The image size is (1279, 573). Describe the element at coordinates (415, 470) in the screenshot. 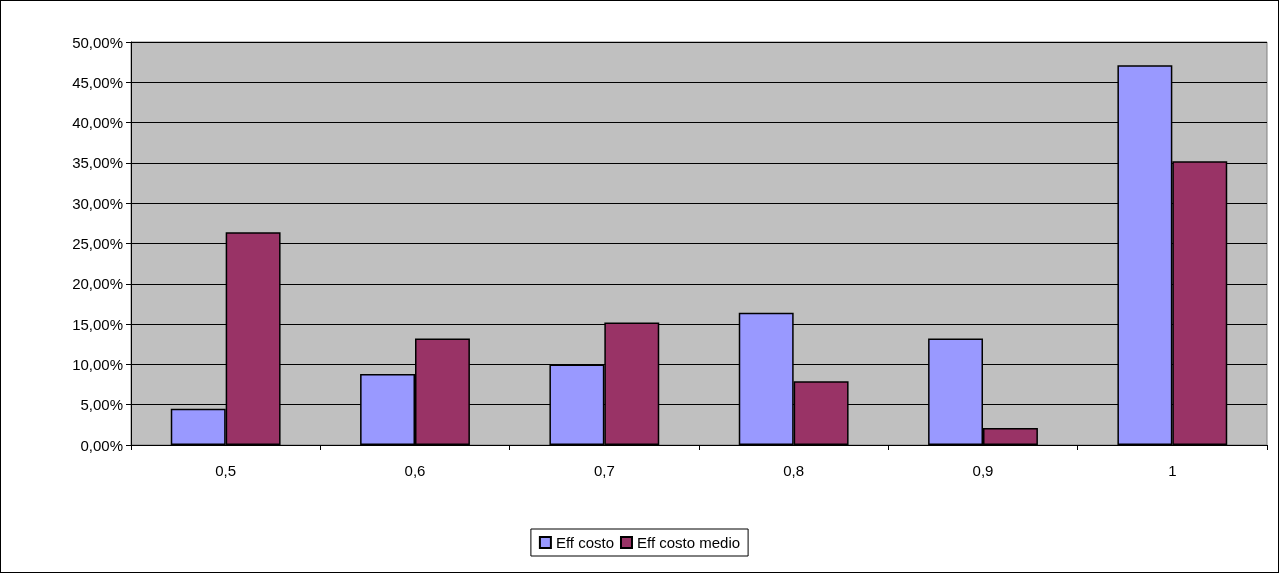

I see `x-tick-label: 0,6` at that location.